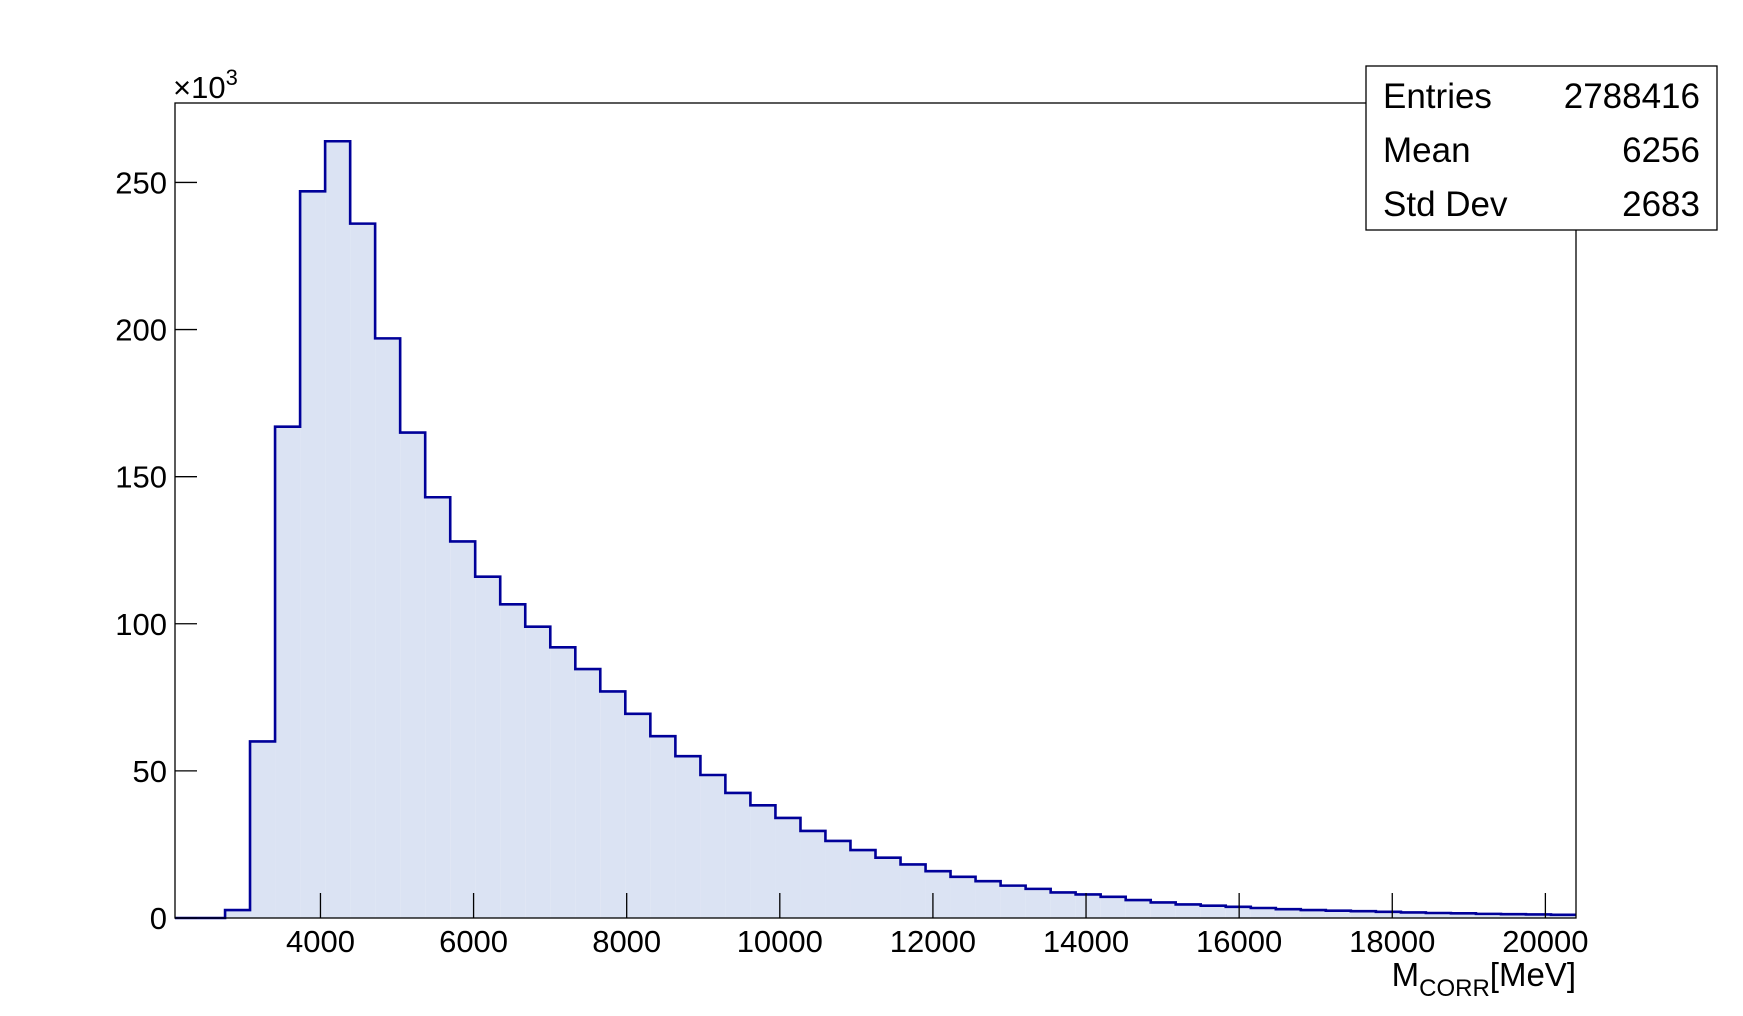  Describe the element at coordinates (1632, 96) in the screenshot. I see `stats-value: 2788416` at that location.